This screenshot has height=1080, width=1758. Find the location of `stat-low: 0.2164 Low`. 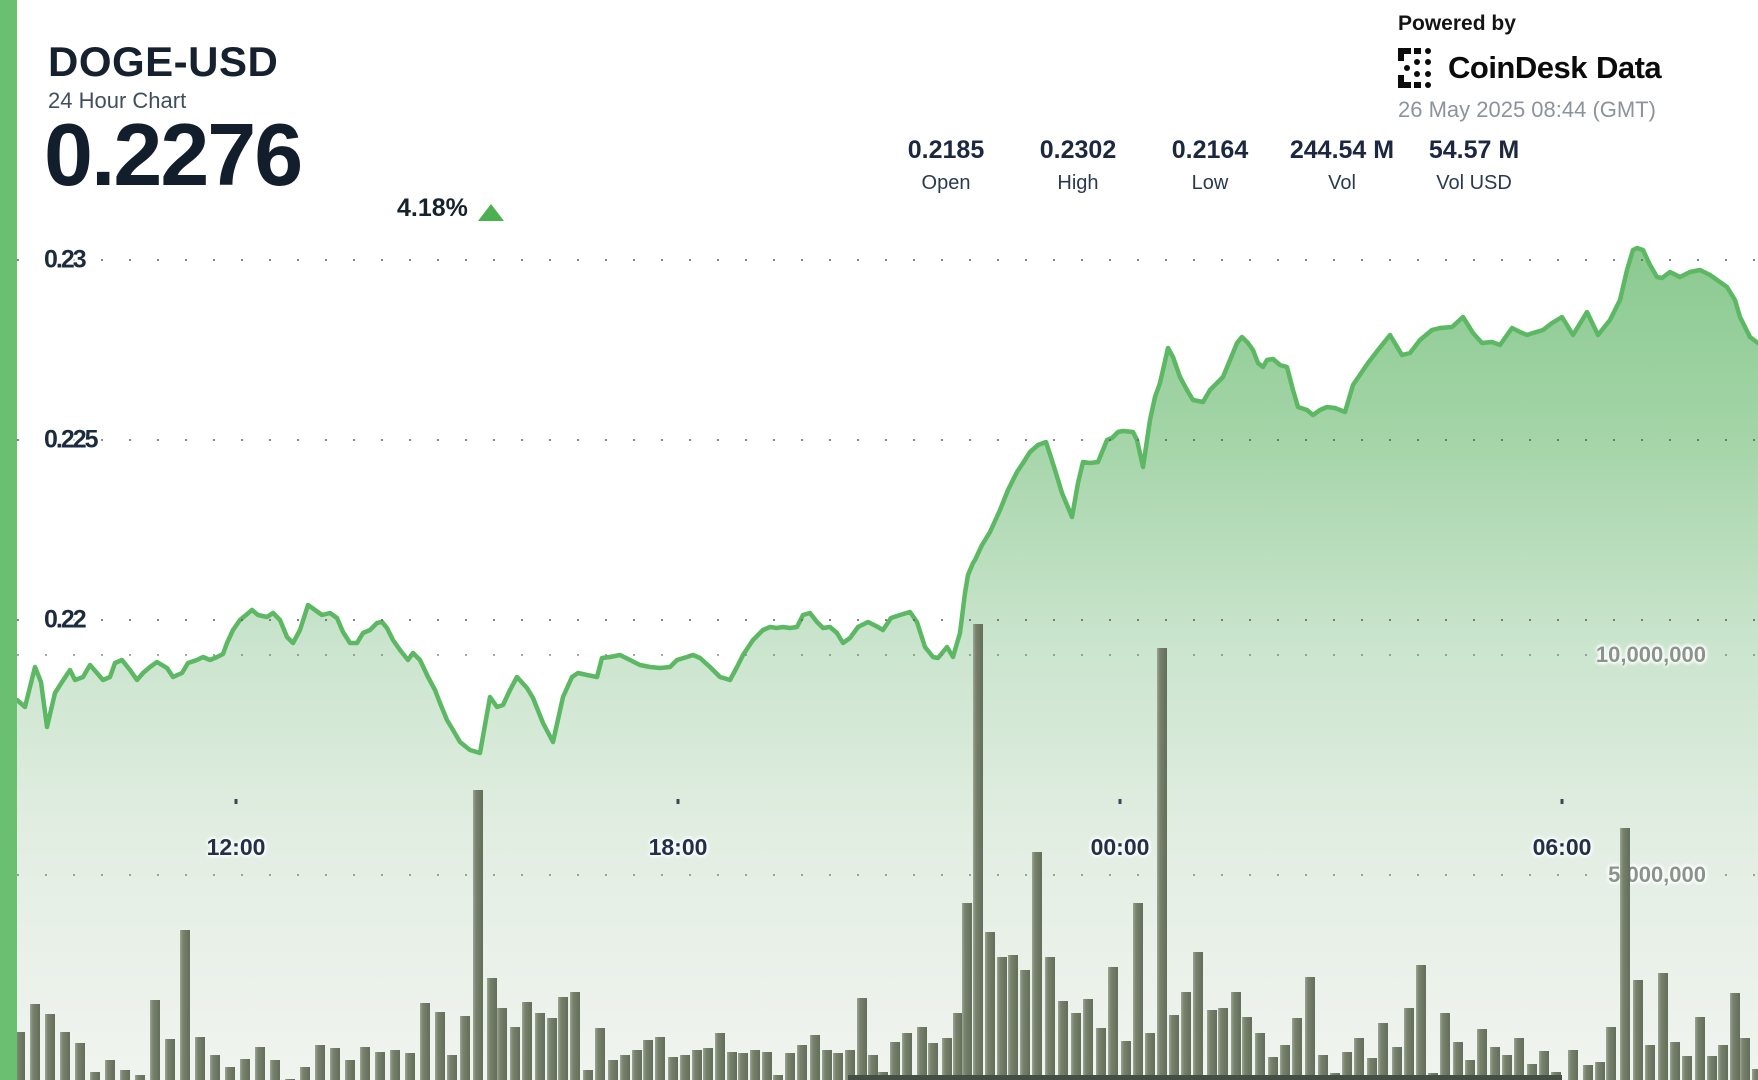

stat-low: 0.2164 Low is located at coordinates (1210, 165).